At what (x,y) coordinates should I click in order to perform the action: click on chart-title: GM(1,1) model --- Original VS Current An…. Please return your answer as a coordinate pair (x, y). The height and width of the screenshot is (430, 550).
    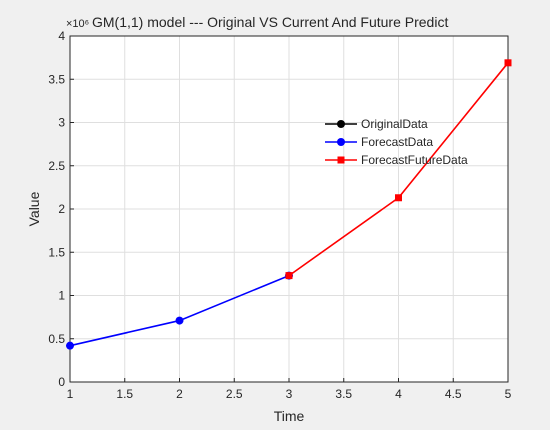
    Looking at the image, I should click on (270, 22).